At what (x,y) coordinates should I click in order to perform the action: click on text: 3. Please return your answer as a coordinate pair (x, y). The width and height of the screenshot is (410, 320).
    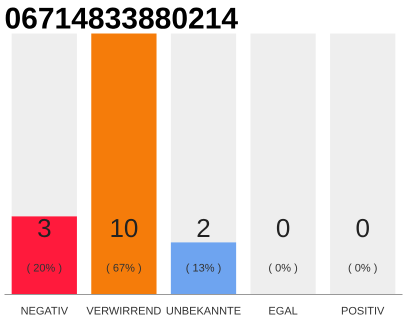
    Looking at the image, I should click on (44, 228).